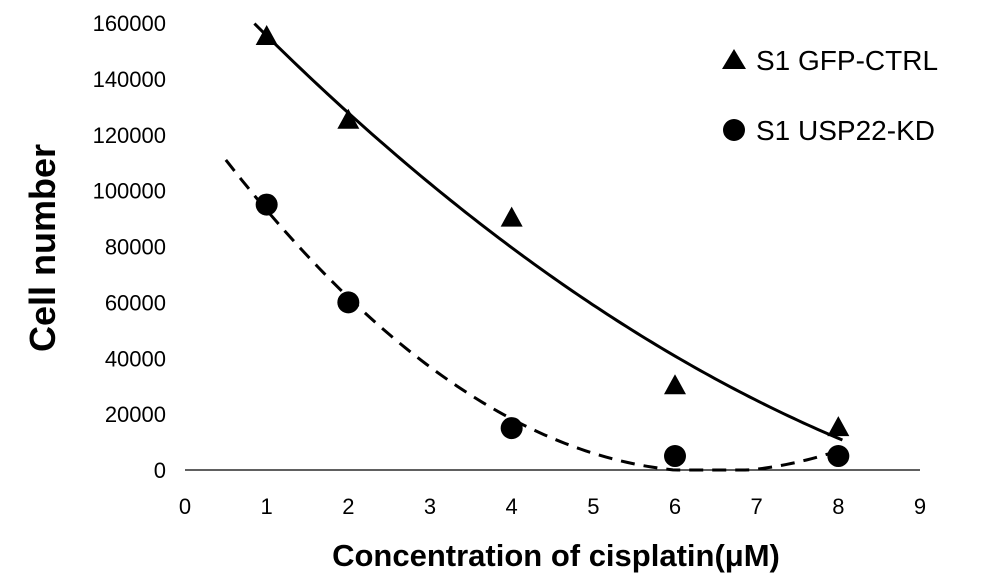  Describe the element at coordinates (838, 506) in the screenshot. I see `x-tick-label: 8` at that location.